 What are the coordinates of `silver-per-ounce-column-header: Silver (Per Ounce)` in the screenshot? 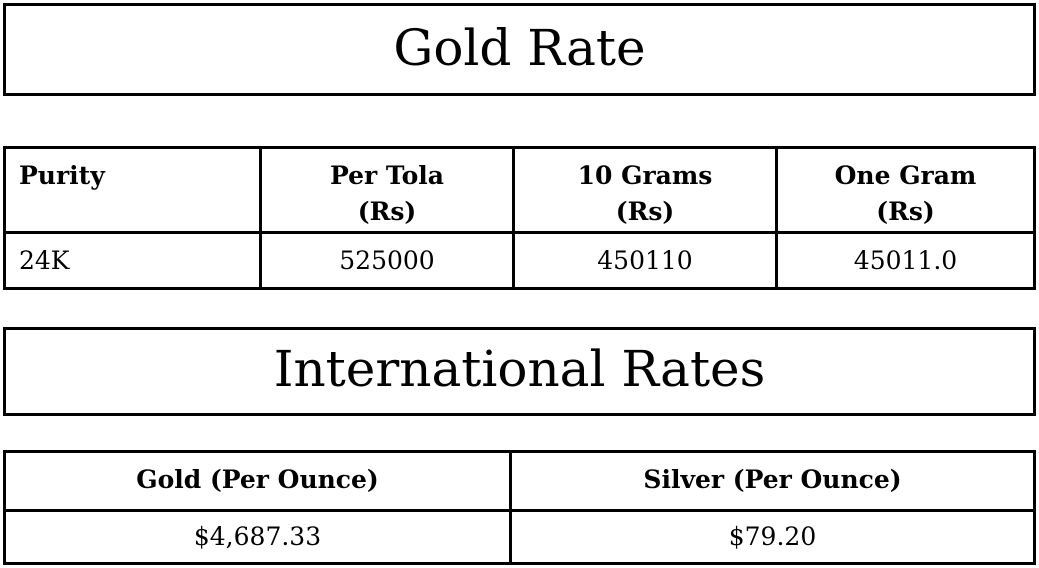 It's located at (772, 480).